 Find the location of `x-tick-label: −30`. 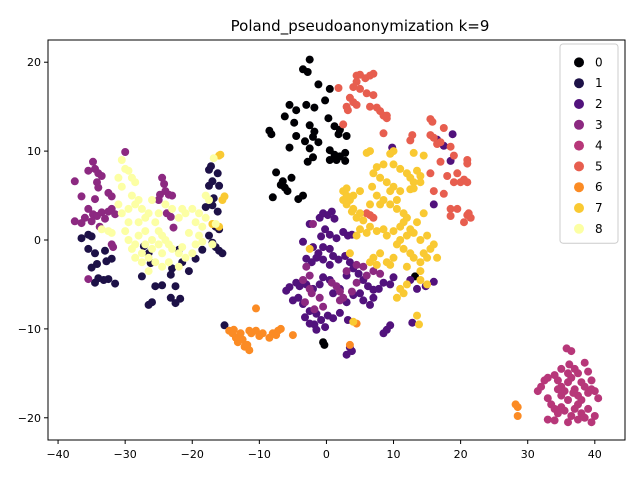

x-tick-label: −30 is located at coordinates (125, 454).